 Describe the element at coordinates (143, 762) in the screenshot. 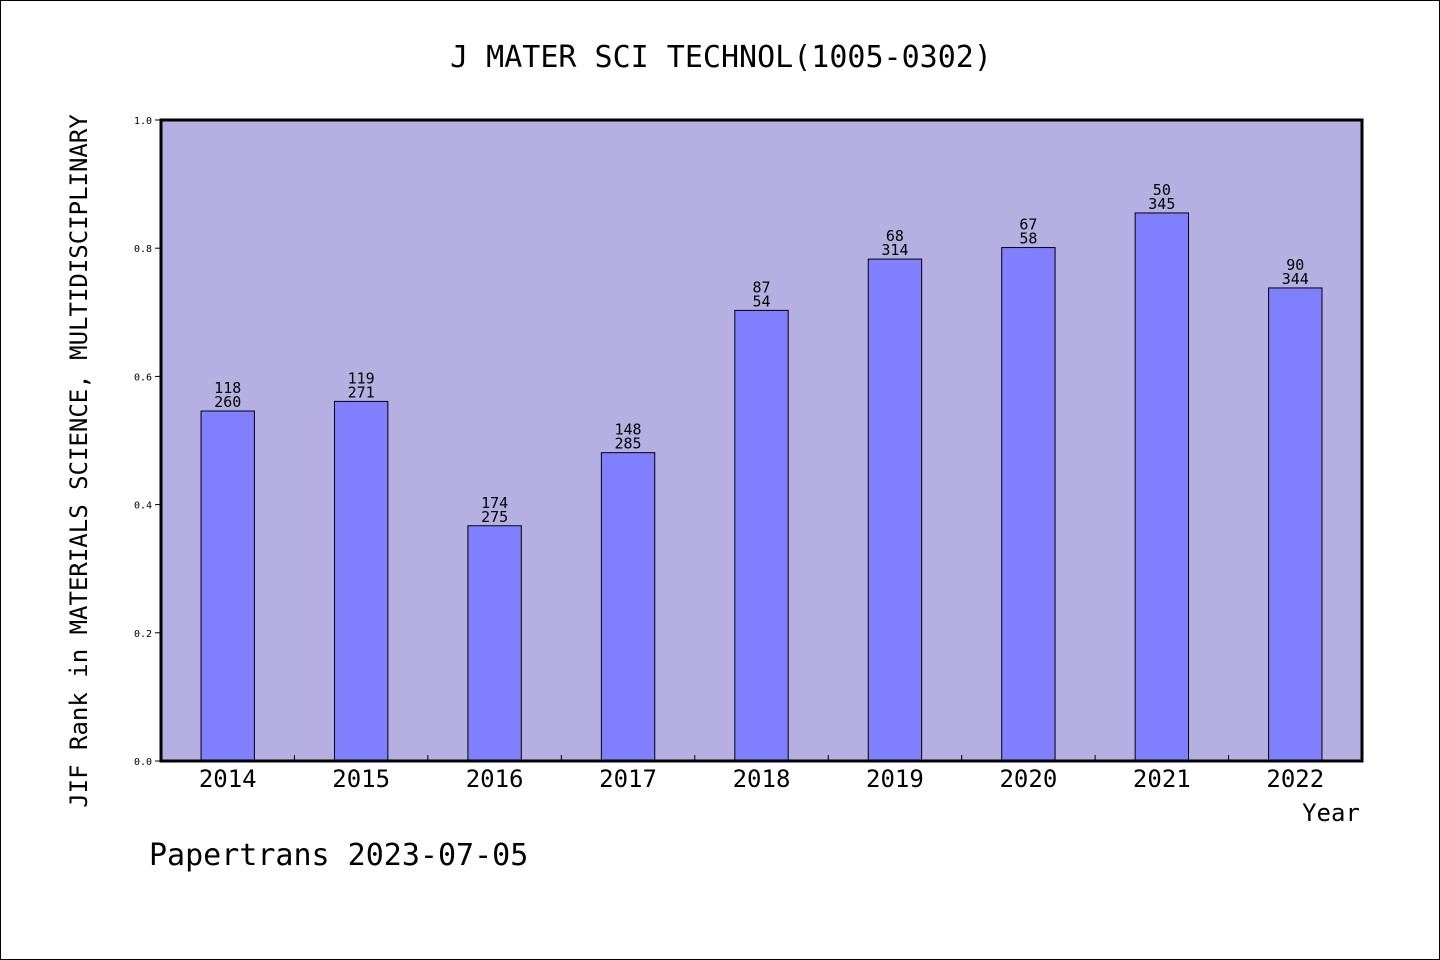

I see `y-tick-label: 0.0` at that location.